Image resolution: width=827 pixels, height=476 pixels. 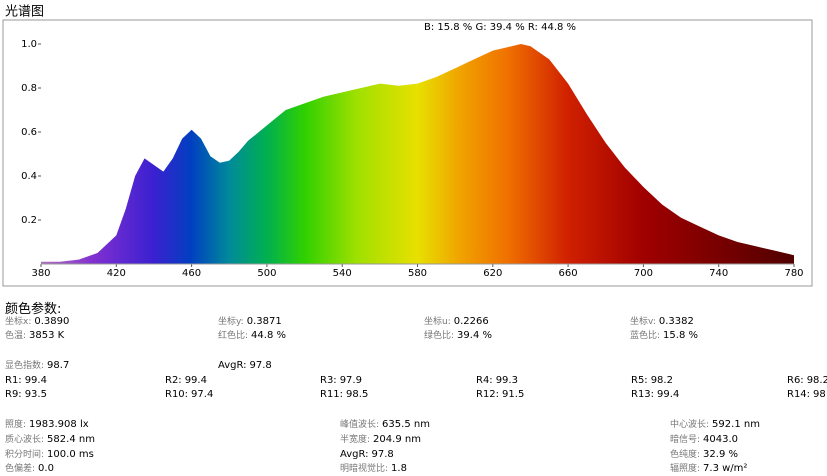 What do you see at coordinates (29, 88) in the screenshot?
I see `y-tick-label: 0.8` at bounding box center [29, 88].